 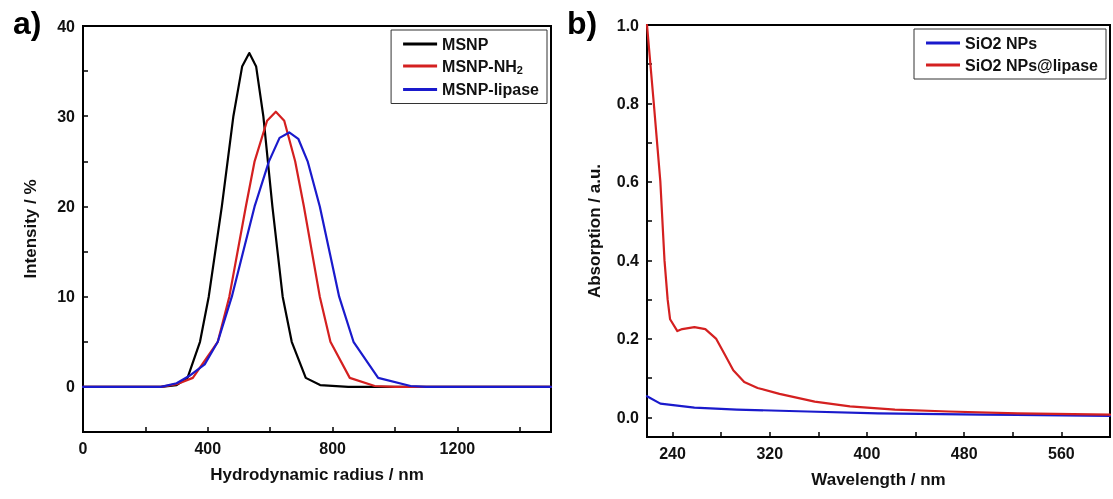 What do you see at coordinates (878, 479) in the screenshot?
I see `x-axis-title: Wavelength / nm` at bounding box center [878, 479].